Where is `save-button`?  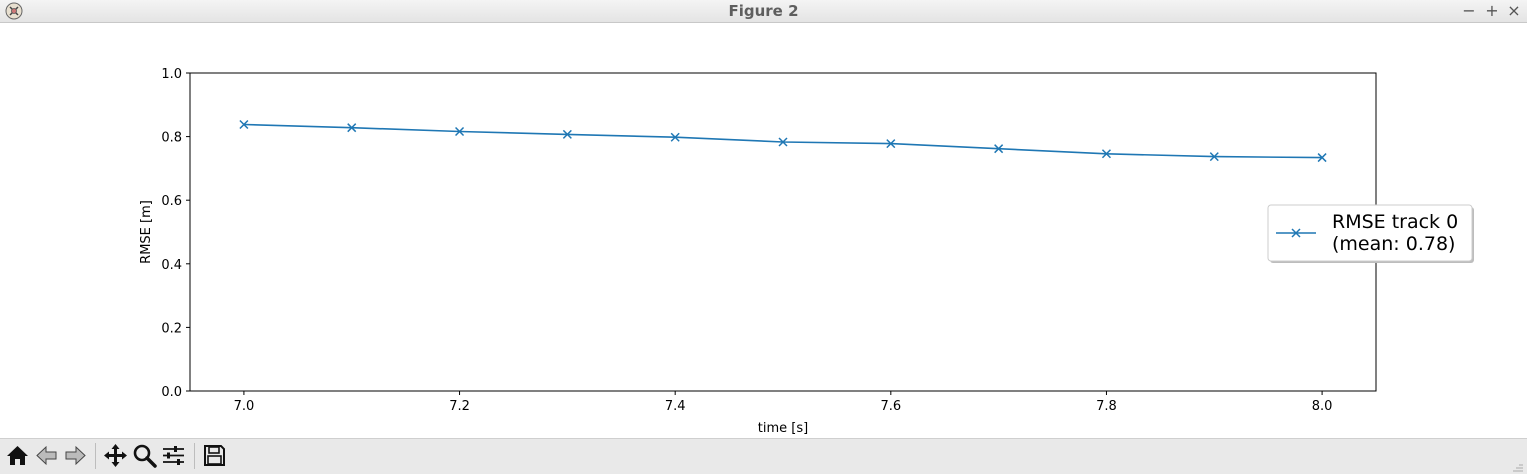 save-button is located at coordinates (214, 455).